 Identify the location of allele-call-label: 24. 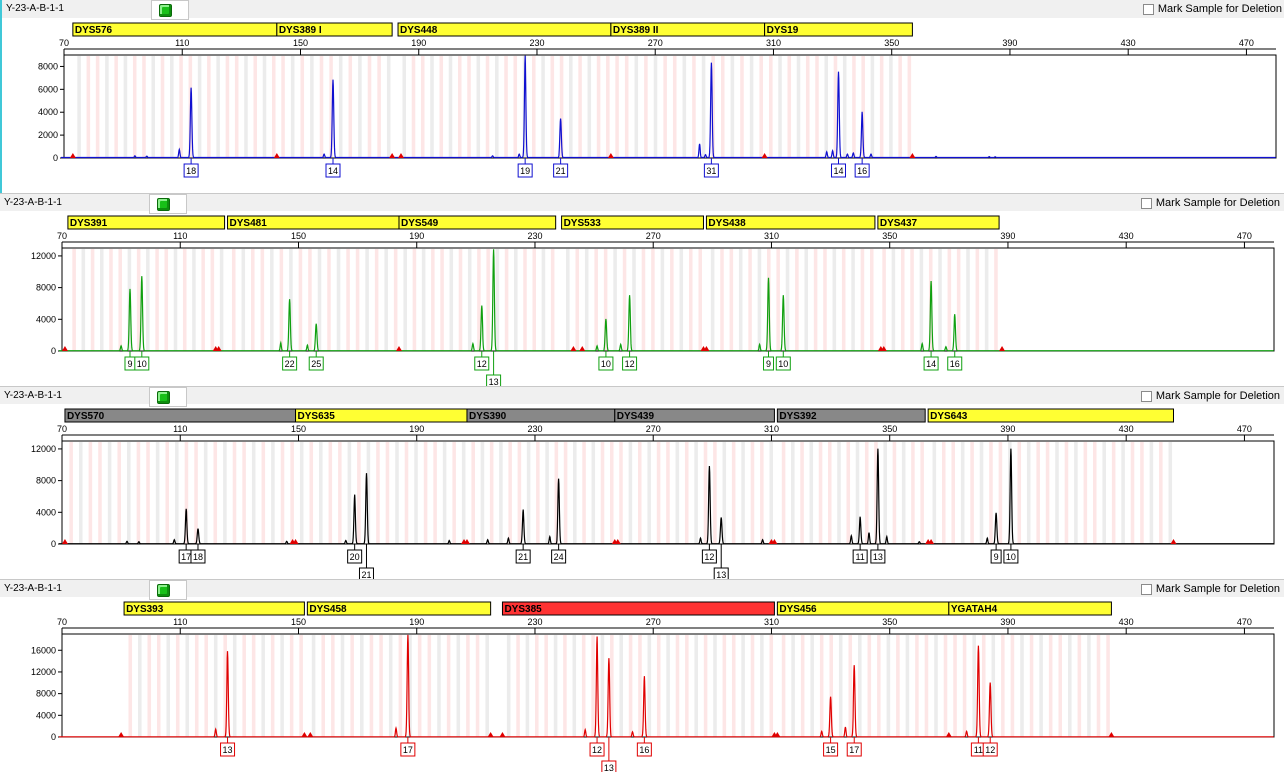
(559, 554).